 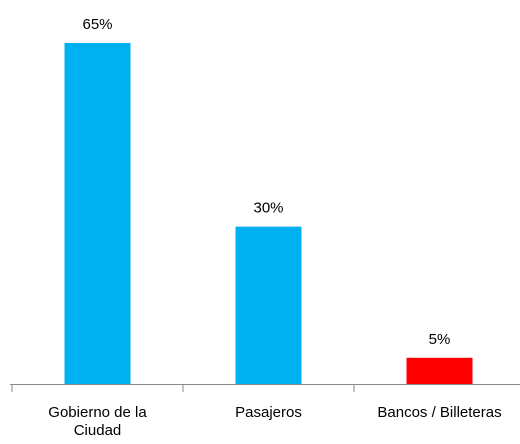 I want to click on data-label: 65%, so click(x=97, y=24).